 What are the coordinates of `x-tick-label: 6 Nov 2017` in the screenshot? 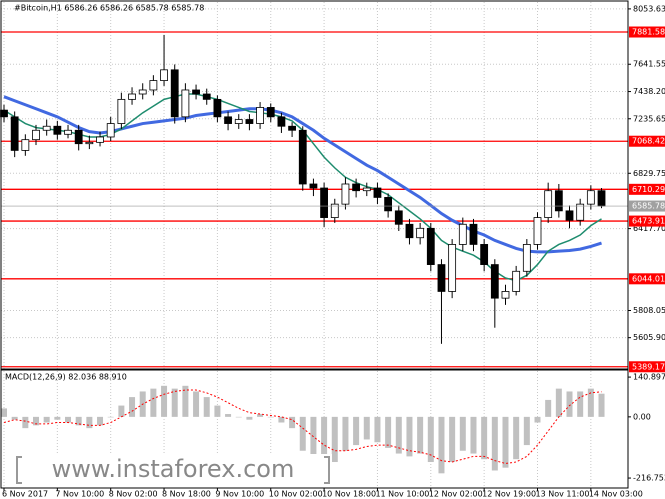 It's located at (25, 494).